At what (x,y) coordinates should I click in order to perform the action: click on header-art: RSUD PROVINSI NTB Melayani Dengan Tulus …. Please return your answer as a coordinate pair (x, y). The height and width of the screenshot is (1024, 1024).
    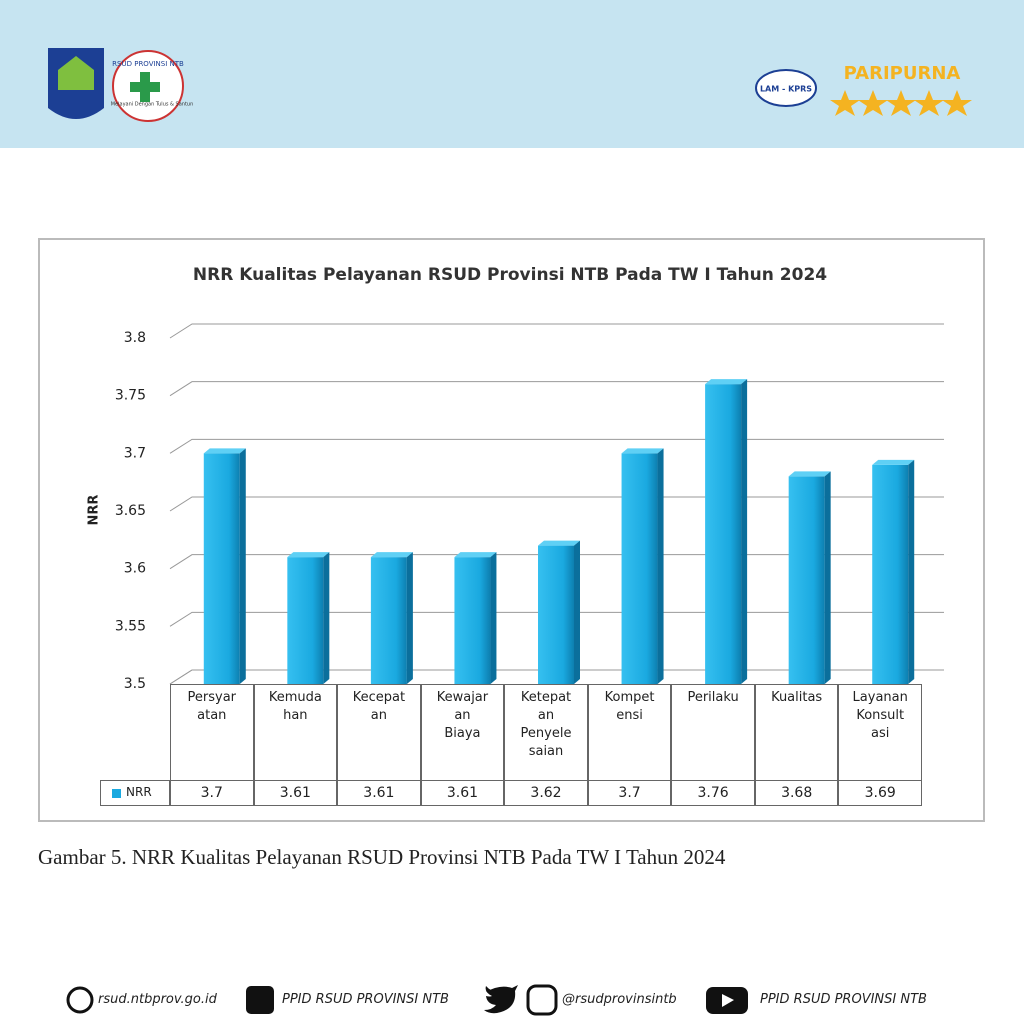
    Looking at the image, I should click on (510, 85).